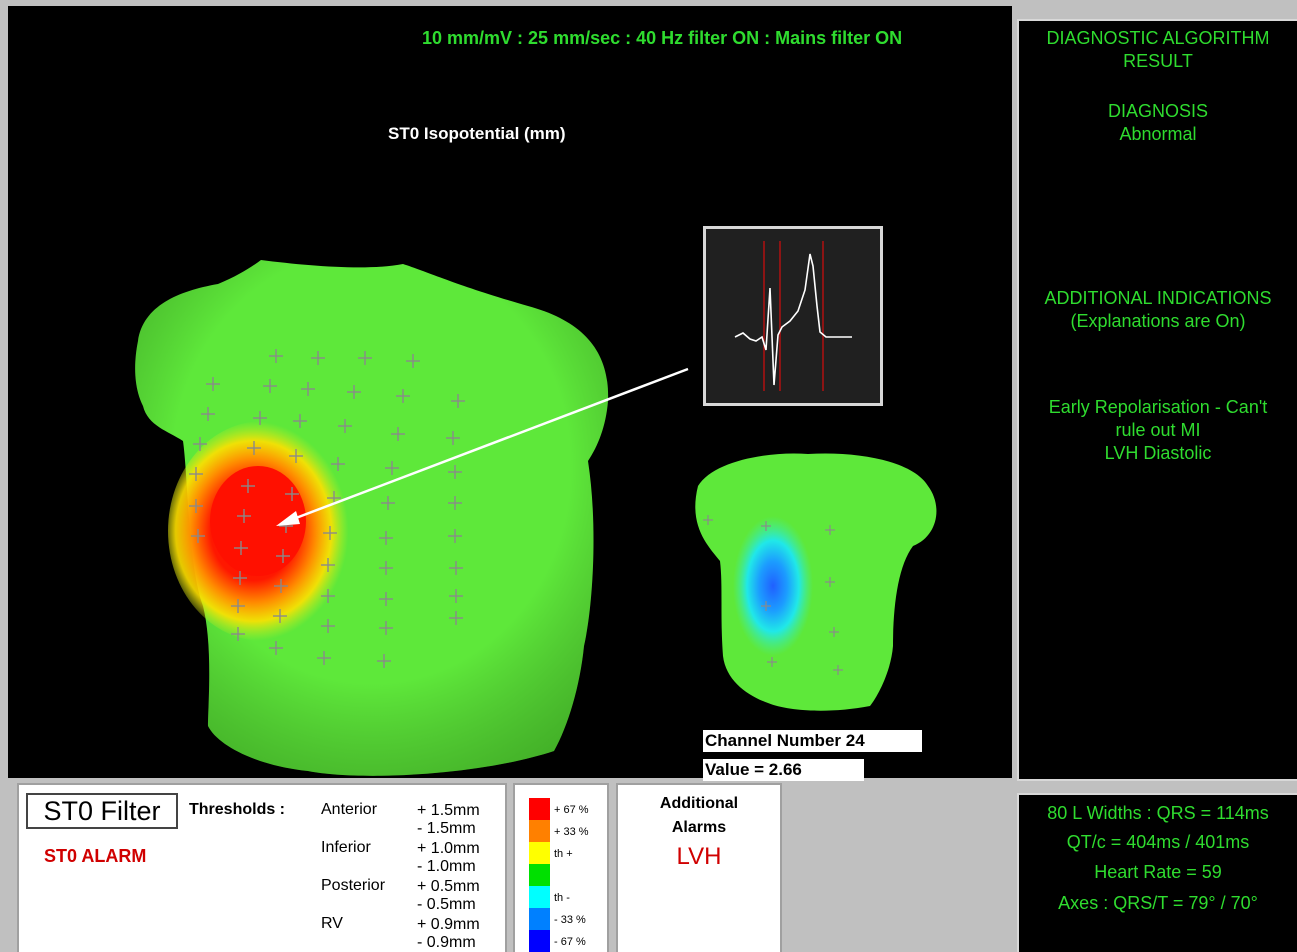 This screenshot has height=952, width=1297. Describe the element at coordinates (477, 133) in the screenshot. I see `map-title: ST0 Isopotential (mm)` at that location.